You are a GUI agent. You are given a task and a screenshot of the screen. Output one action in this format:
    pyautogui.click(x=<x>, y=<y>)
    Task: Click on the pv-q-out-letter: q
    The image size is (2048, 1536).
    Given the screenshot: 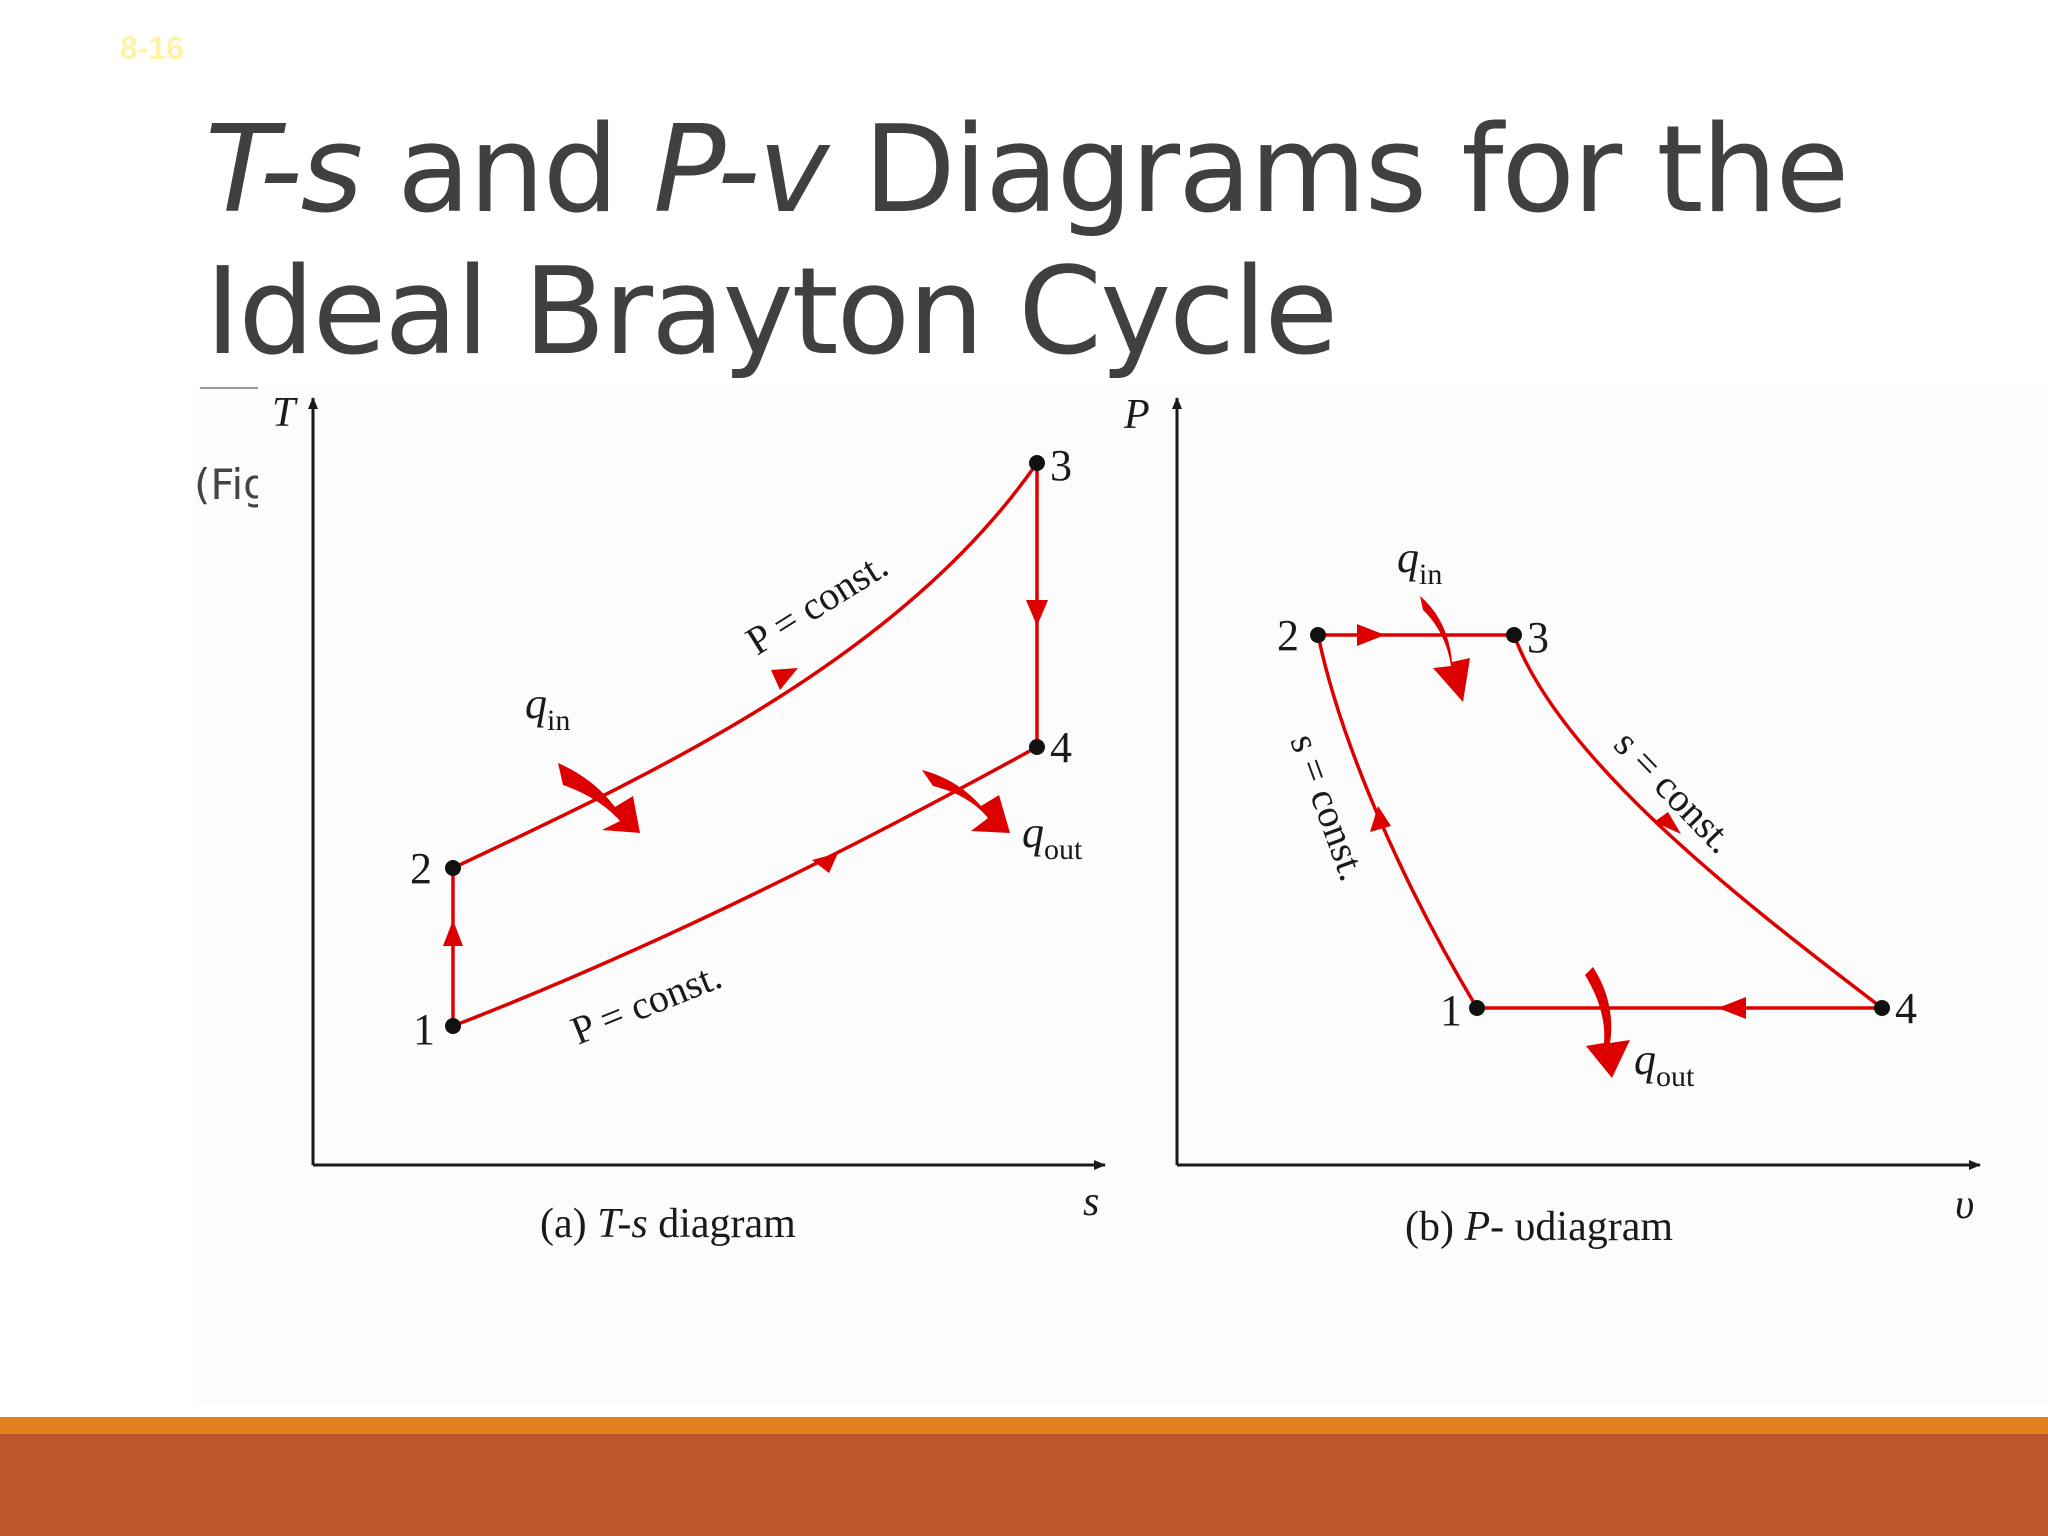 What is the action you would take?
    pyautogui.click(x=1645, y=1059)
    